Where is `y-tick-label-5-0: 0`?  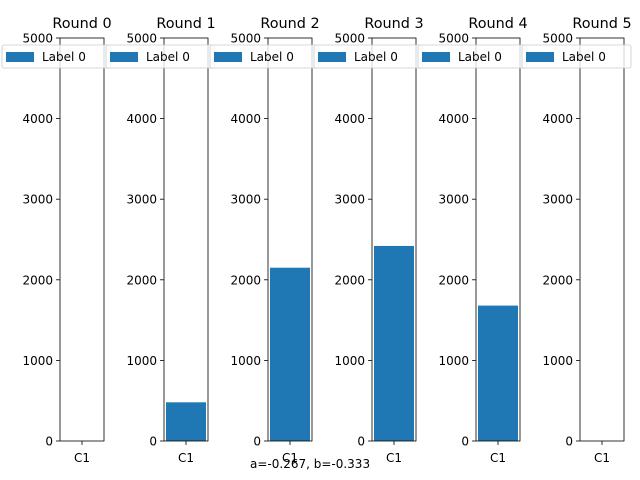 y-tick-label-5-0: 0 is located at coordinates (569, 442).